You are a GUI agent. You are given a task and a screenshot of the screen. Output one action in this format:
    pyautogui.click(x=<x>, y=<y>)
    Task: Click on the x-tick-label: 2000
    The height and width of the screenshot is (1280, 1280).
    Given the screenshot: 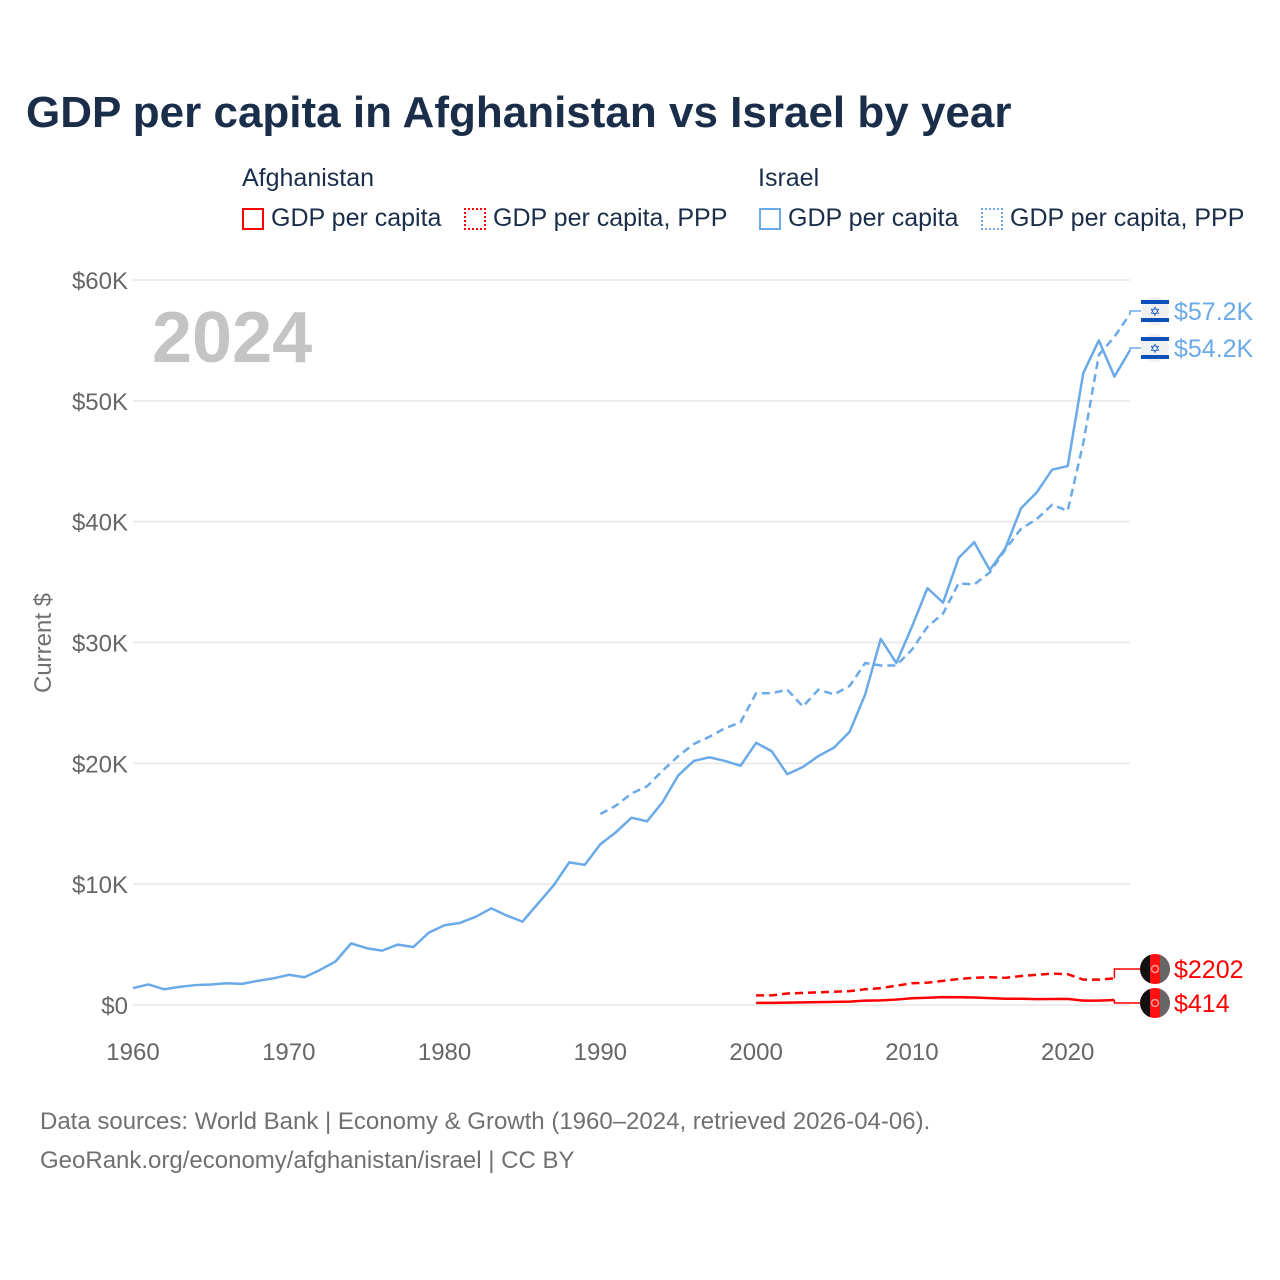 What is the action you would take?
    pyautogui.click(x=755, y=1052)
    